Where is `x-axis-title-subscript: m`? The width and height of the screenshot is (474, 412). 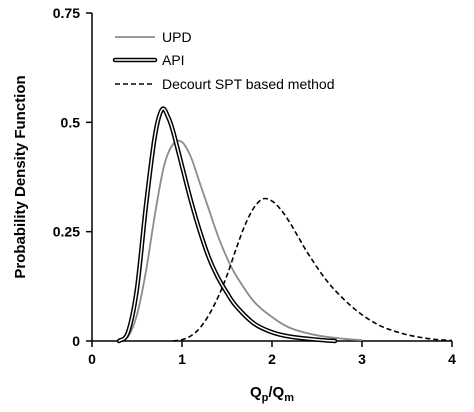 x-axis-title-subscript: m is located at coordinates (289, 398).